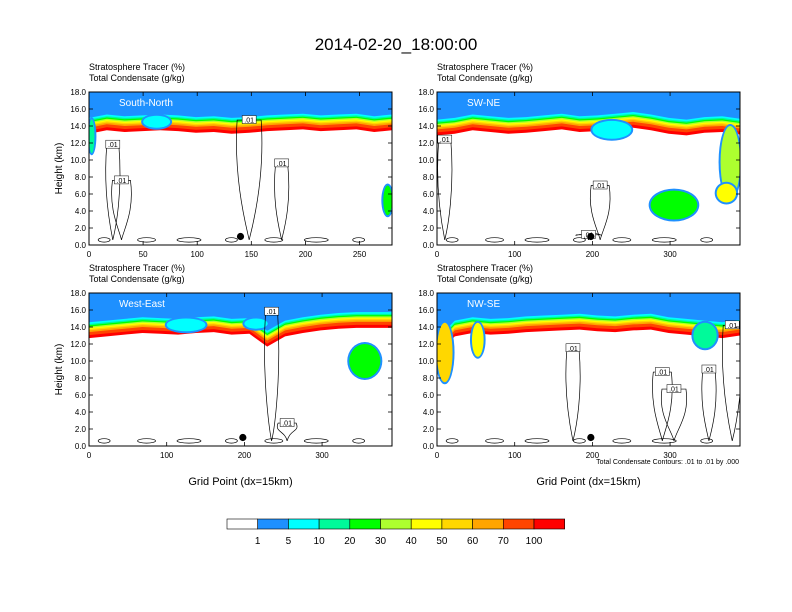  What do you see at coordinates (78, 126) in the screenshot?
I see `y-tick-label: 14.0` at bounding box center [78, 126].